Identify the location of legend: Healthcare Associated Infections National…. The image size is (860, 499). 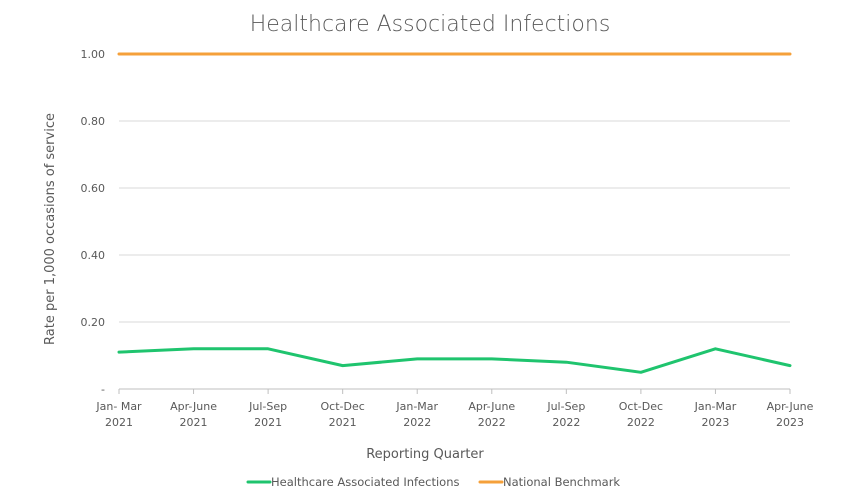
(433, 482).